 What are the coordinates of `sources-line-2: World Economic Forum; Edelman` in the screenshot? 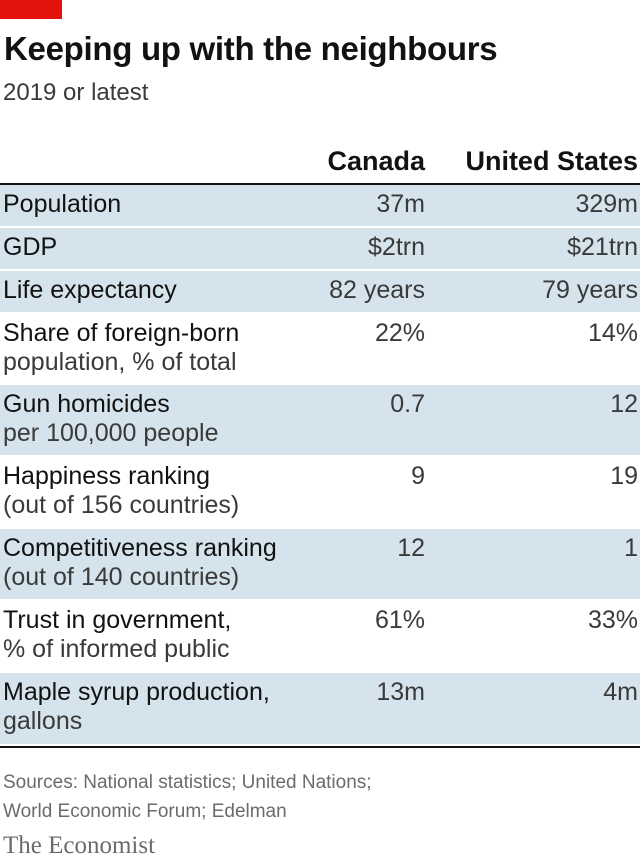 It's located at (145, 811).